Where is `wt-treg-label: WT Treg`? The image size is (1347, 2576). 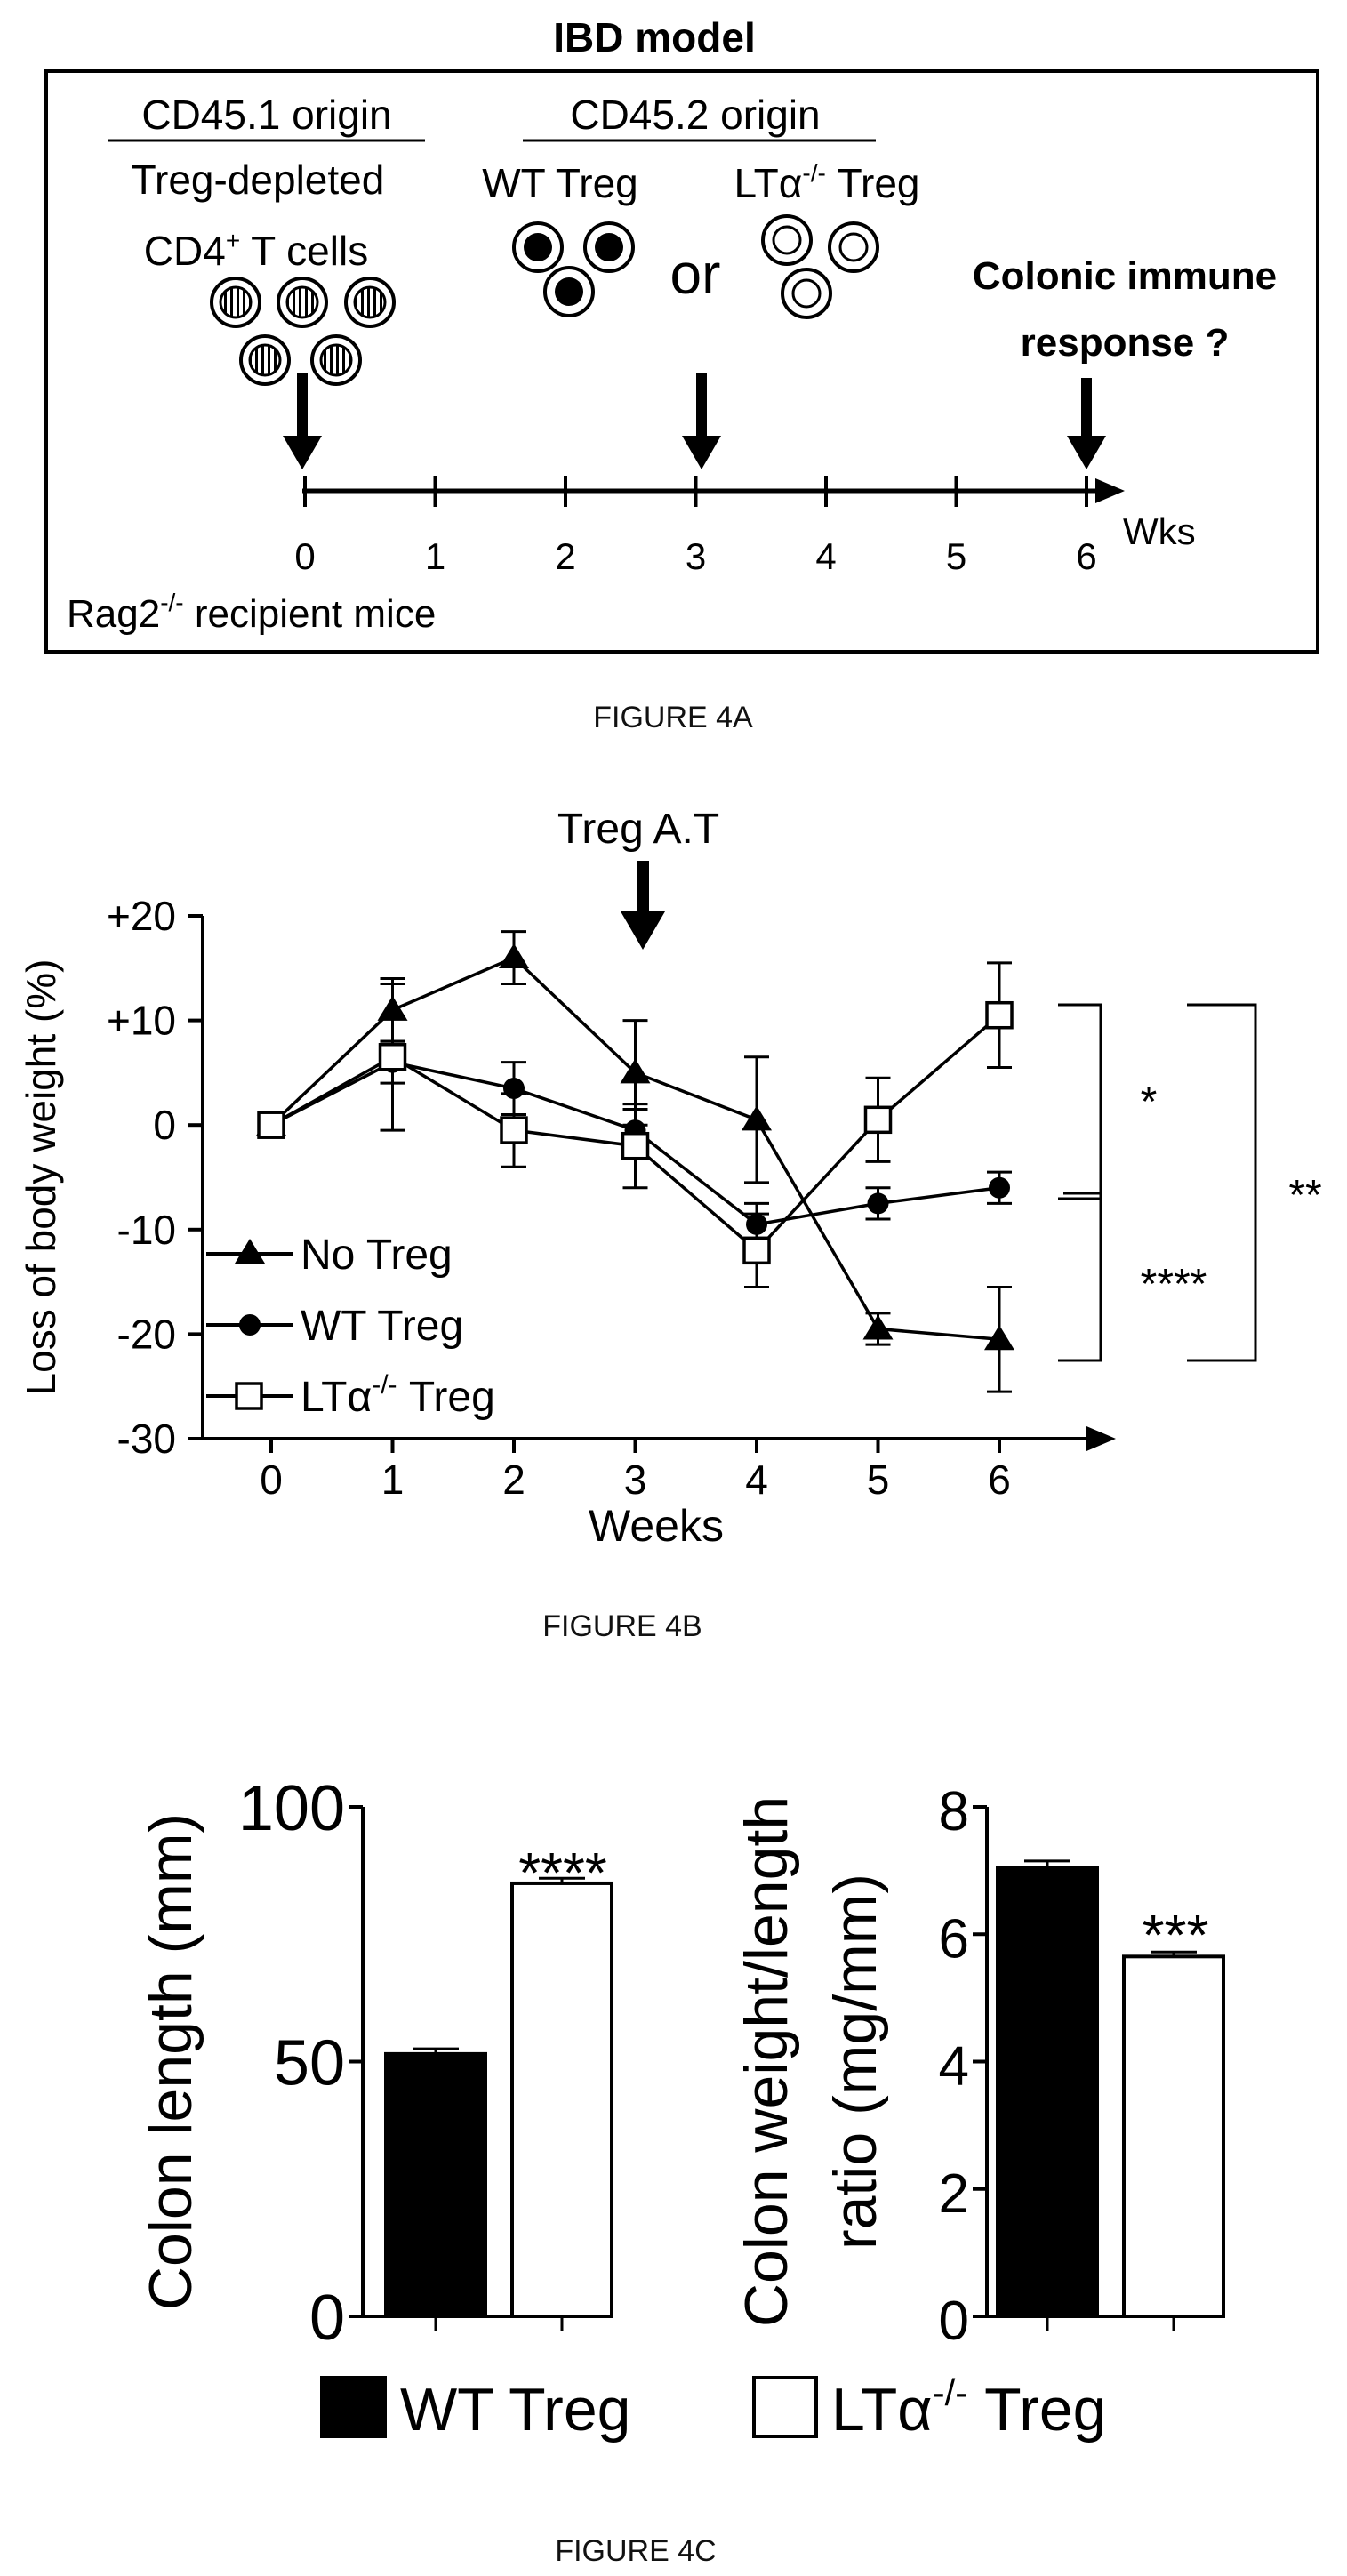 wt-treg-label: WT Treg is located at coordinates (560, 183).